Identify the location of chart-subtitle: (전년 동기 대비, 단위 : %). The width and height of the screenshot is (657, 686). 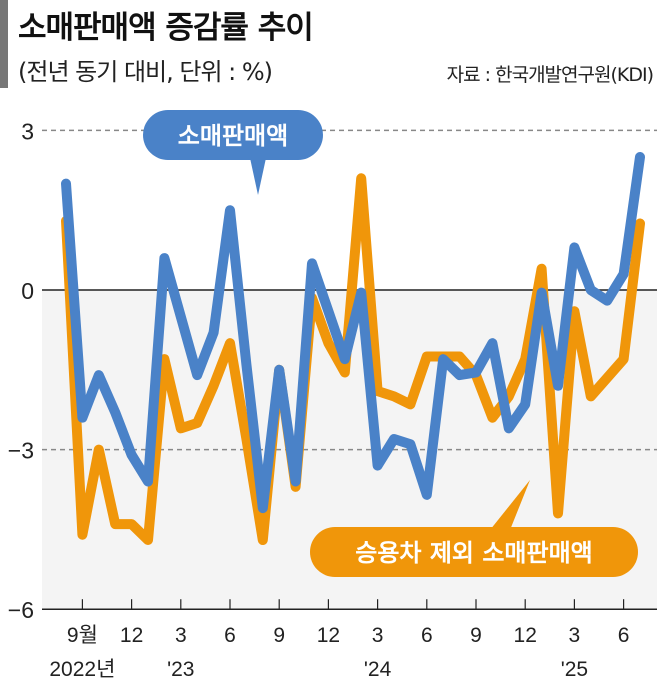
(145, 72).